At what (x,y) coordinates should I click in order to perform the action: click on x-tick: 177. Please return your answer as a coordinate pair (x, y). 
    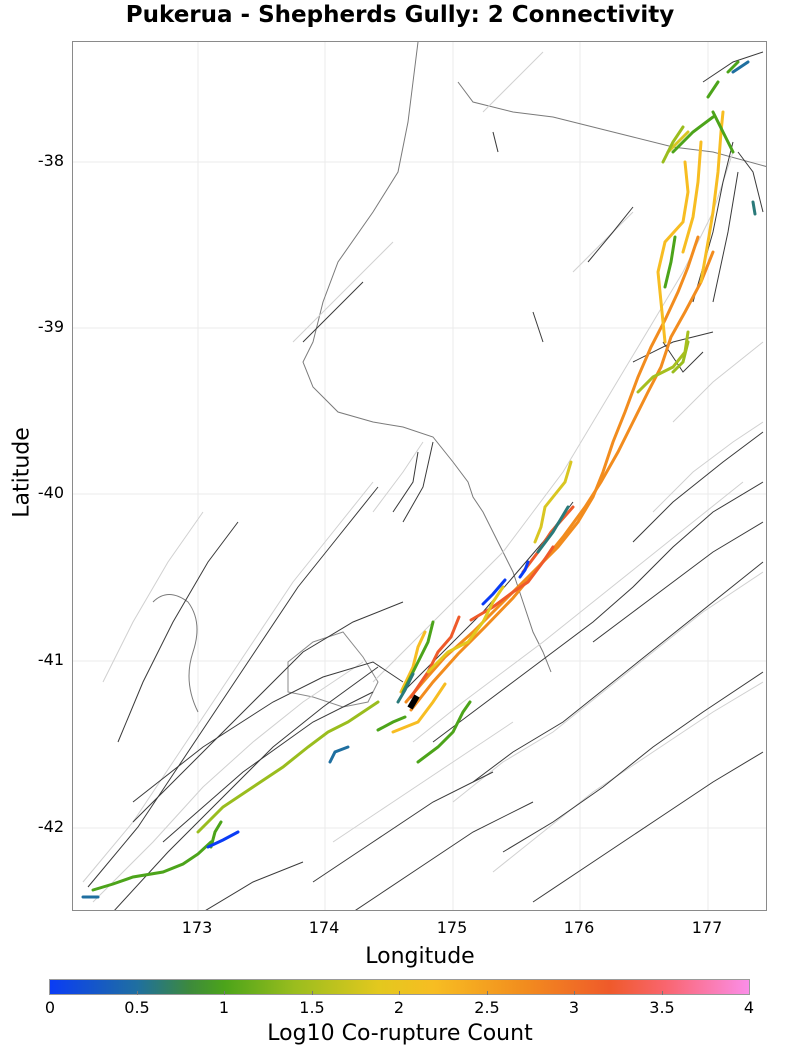
    Looking at the image, I should click on (707, 927).